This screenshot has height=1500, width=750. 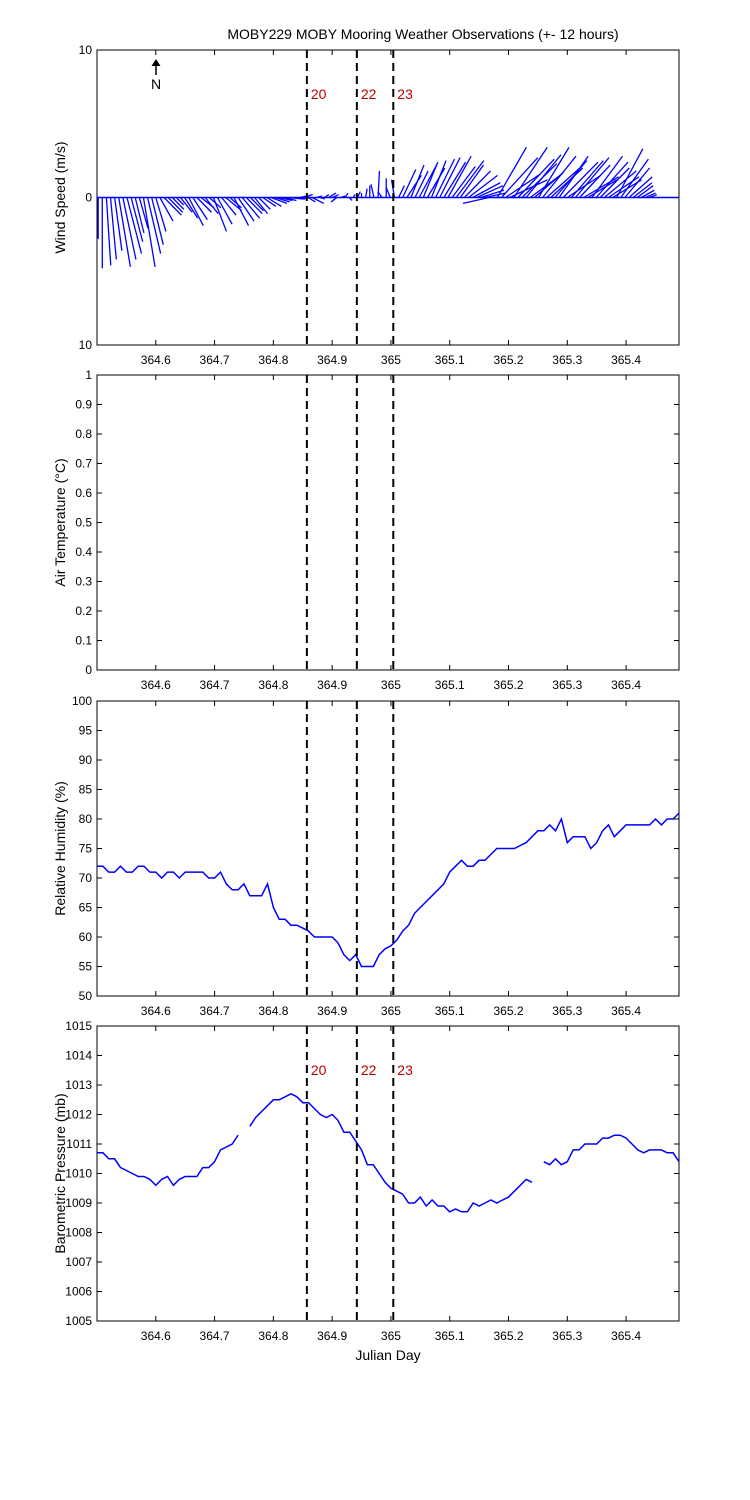 I want to click on y-tick-label: 1010, so click(x=78, y=1174).